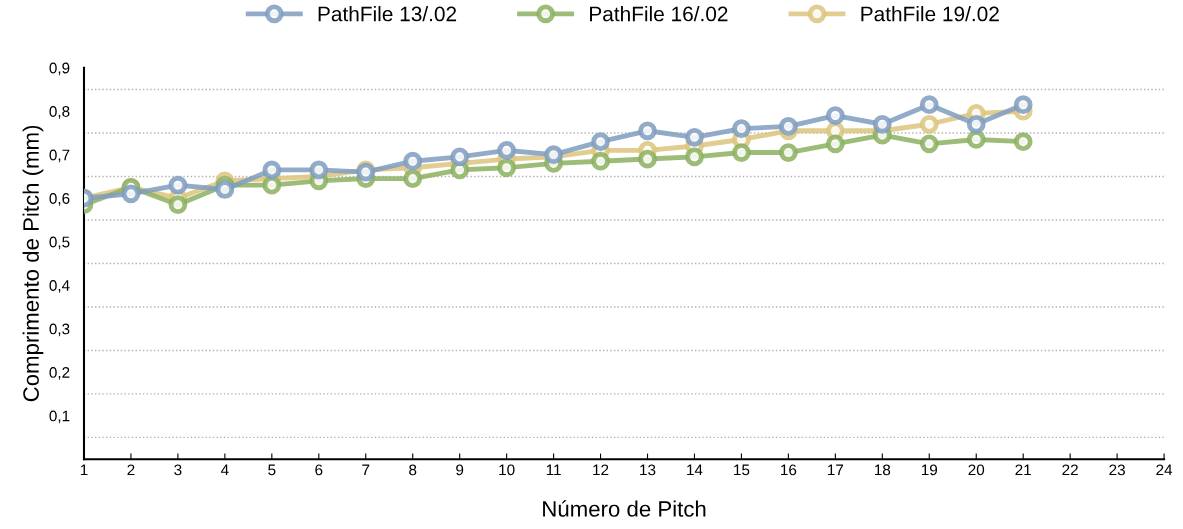 This screenshot has height=529, width=1183. I want to click on y-tick-label: 0,8, so click(59, 112).